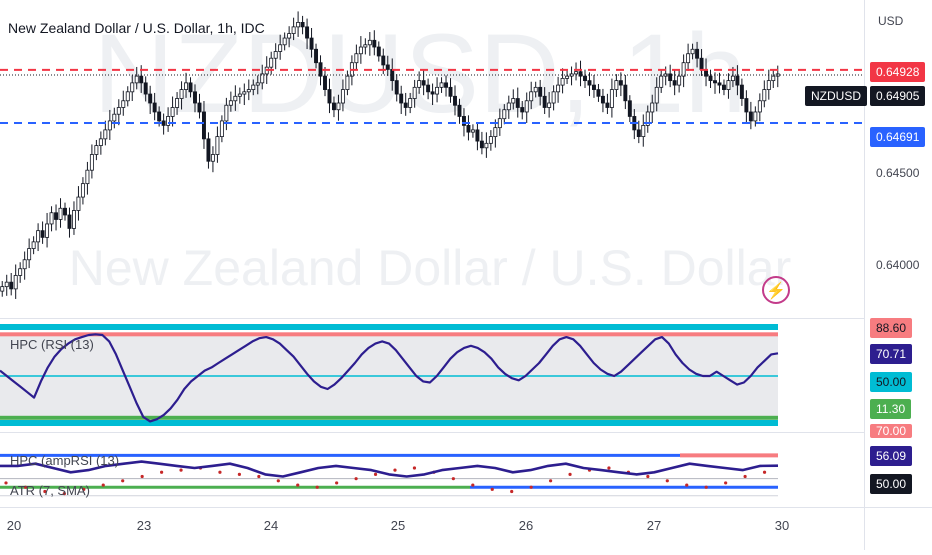 The width and height of the screenshot is (932, 555). I want to click on rsi-value-badge: 70.71, so click(891, 354).